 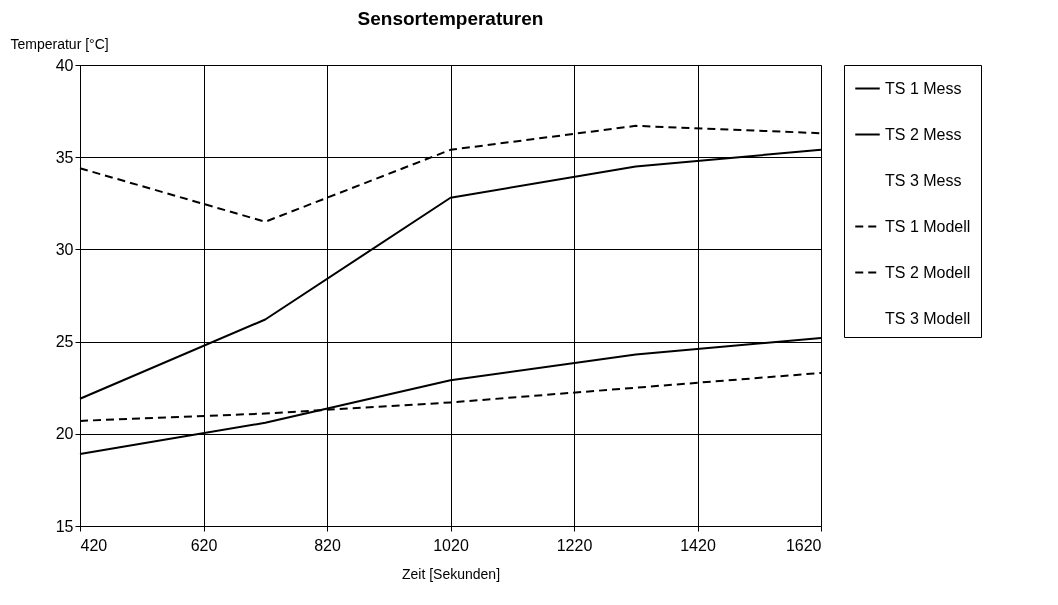 I want to click on text: TS 3 Mess, so click(x=923, y=180).